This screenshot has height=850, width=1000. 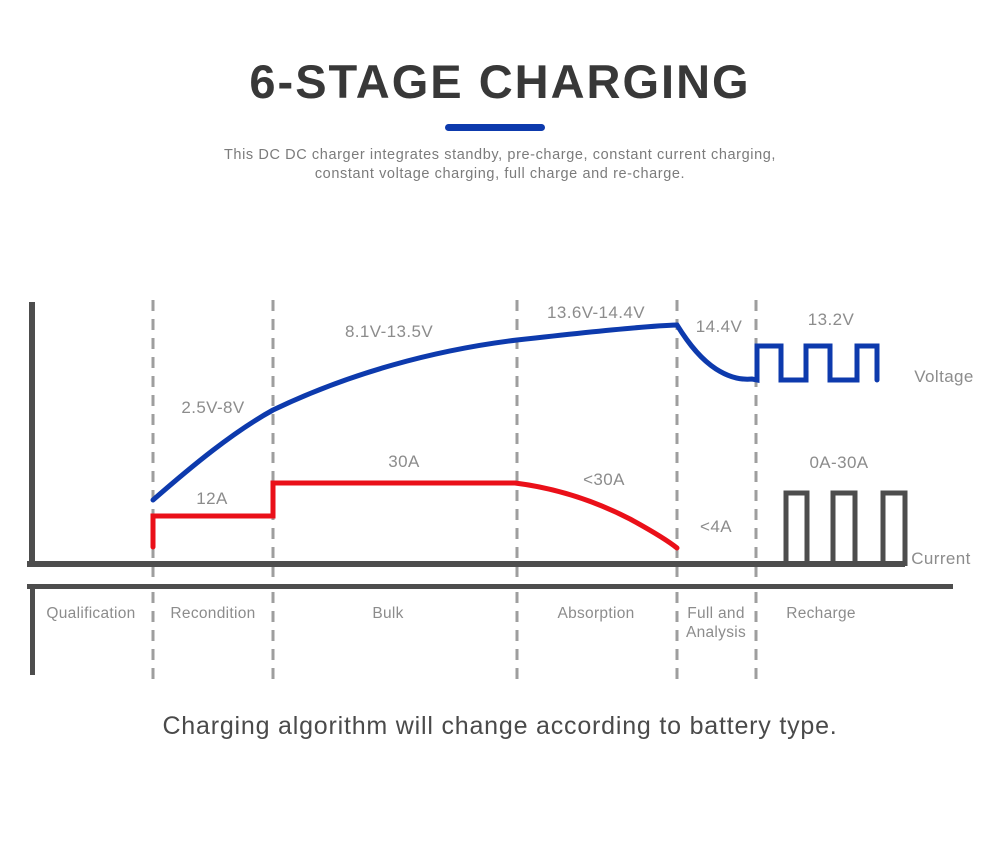 What do you see at coordinates (716, 623) in the screenshot?
I see `stage-label-full-and-analysis: Full and Analysis` at bounding box center [716, 623].